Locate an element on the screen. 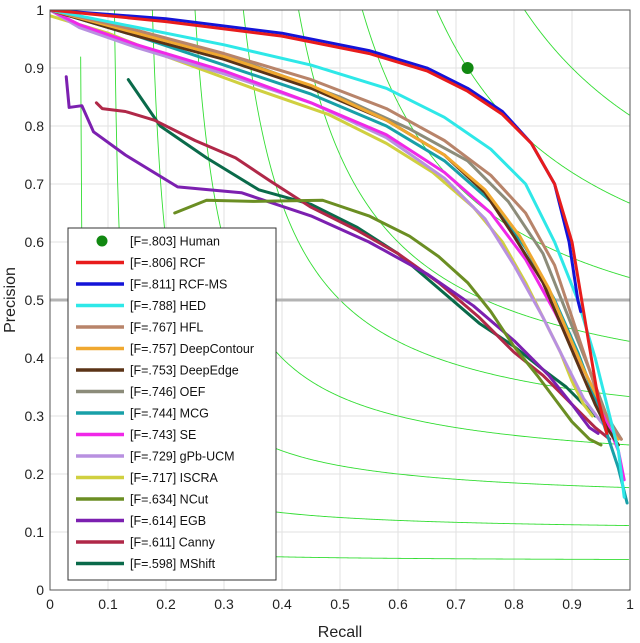 The width and height of the screenshot is (640, 643). y-tick-label: 0.6 is located at coordinates (35, 242).